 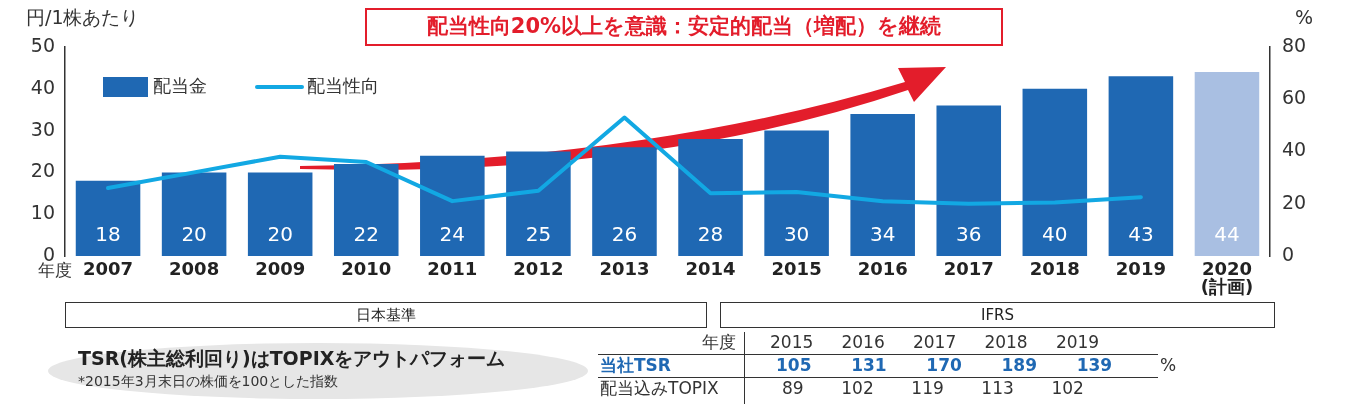 What do you see at coordinates (180, 85) in the screenshot?
I see `legend-label: 配当金` at bounding box center [180, 85].